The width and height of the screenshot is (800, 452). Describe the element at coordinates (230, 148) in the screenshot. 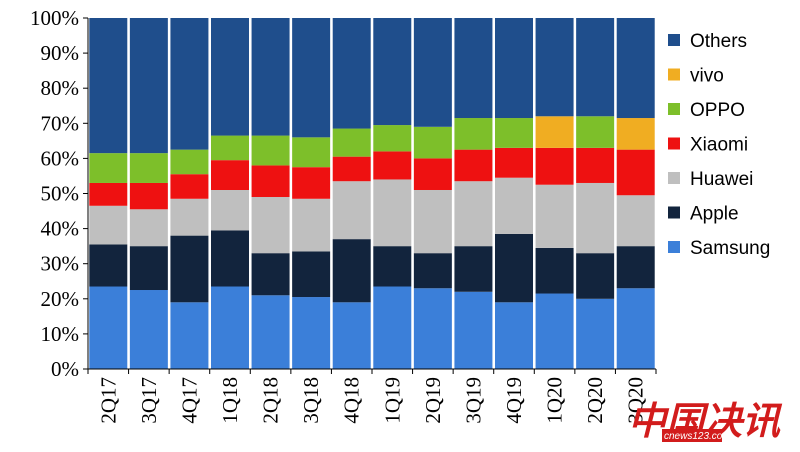

I see `bar-segment-oppo-1q18` at that location.